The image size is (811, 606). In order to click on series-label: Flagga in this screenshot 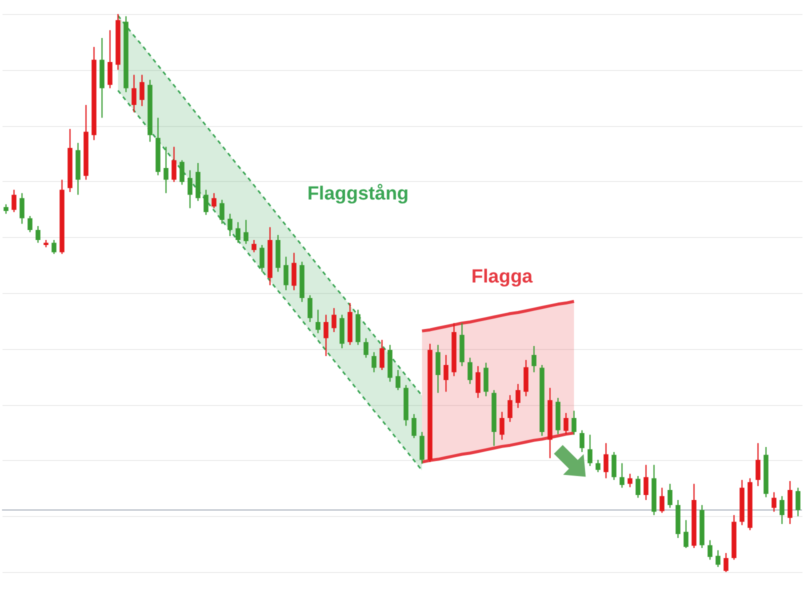, I will do `click(502, 277)`.